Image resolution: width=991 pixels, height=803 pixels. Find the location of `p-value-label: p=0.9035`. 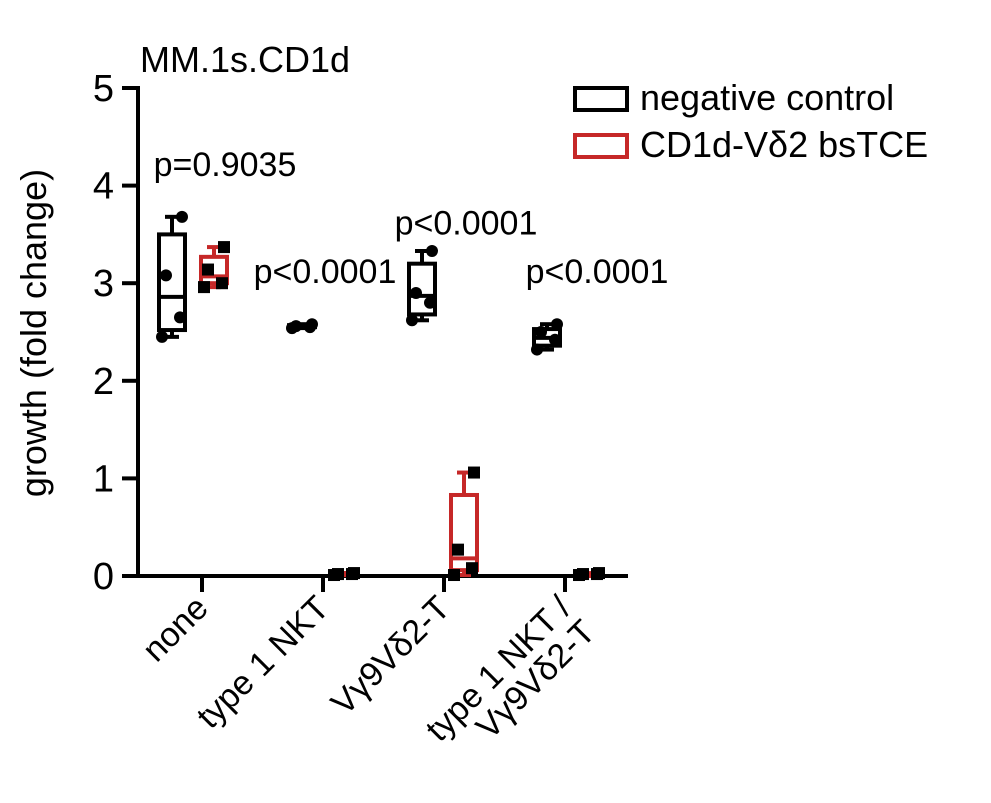

p-value-label: p=0.9035 is located at coordinates (225, 165).